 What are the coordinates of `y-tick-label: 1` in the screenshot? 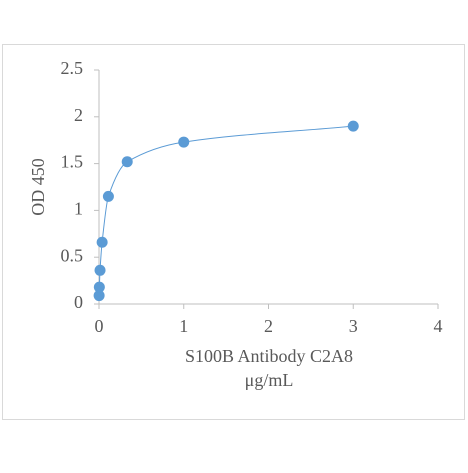 It's located at (78, 209).